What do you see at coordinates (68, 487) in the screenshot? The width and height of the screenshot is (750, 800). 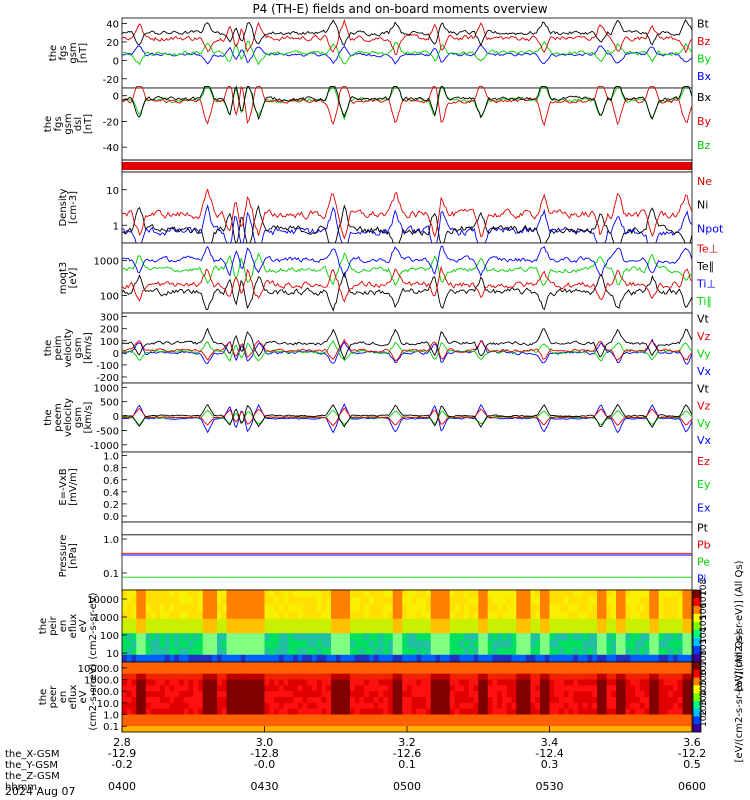 I see `y-axis-label: E=-VxB [mV/m]` at bounding box center [68, 487].